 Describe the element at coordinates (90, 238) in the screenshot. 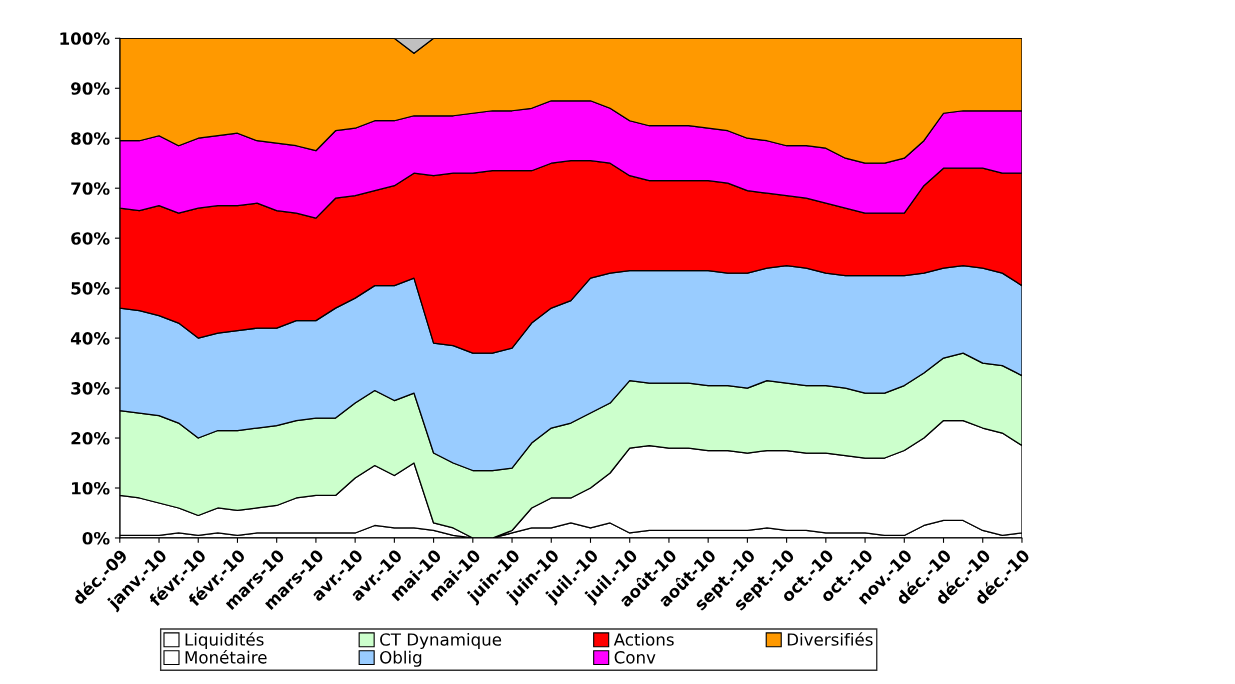

I see `y-tick-label: 60%` at that location.